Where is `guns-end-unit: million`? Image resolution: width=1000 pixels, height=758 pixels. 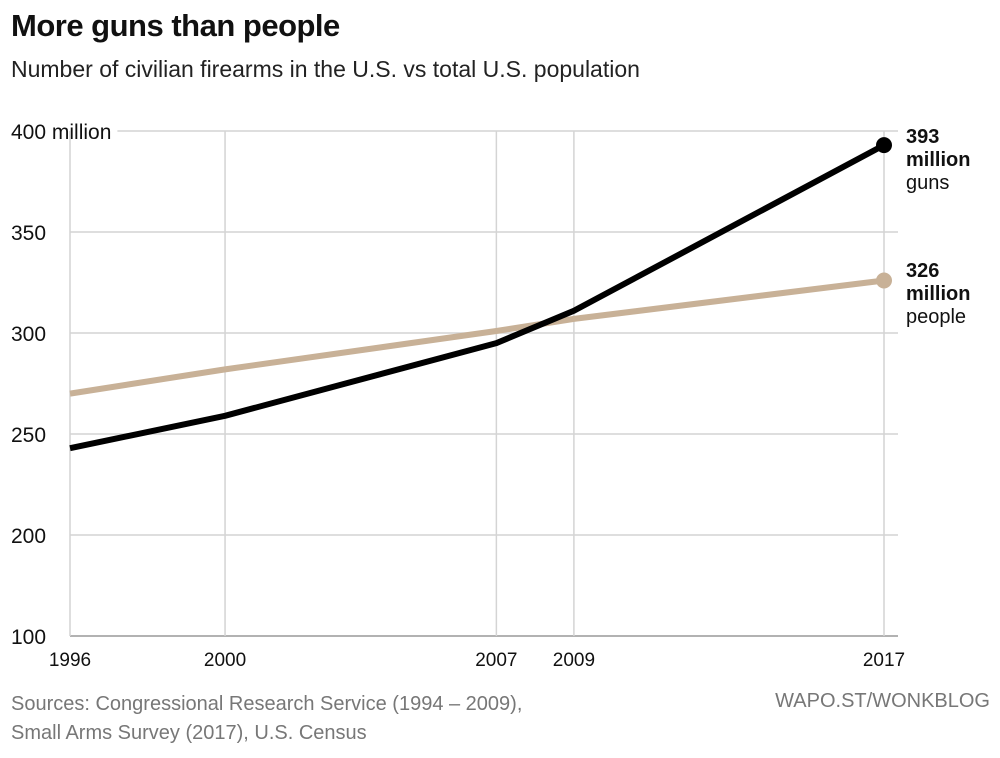 guns-end-unit: million is located at coordinates (938, 160).